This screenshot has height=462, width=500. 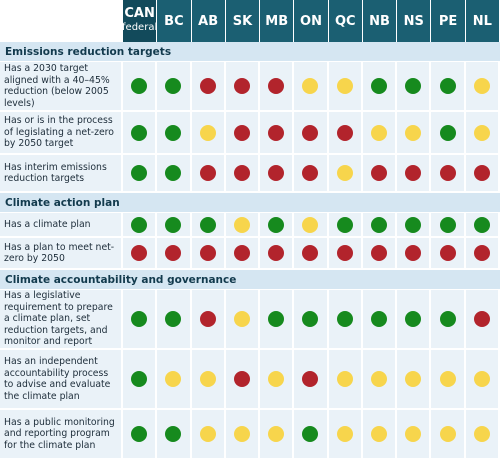 I want to click on row-label: Has interim emissions reduction targets, so click(x=61, y=174).